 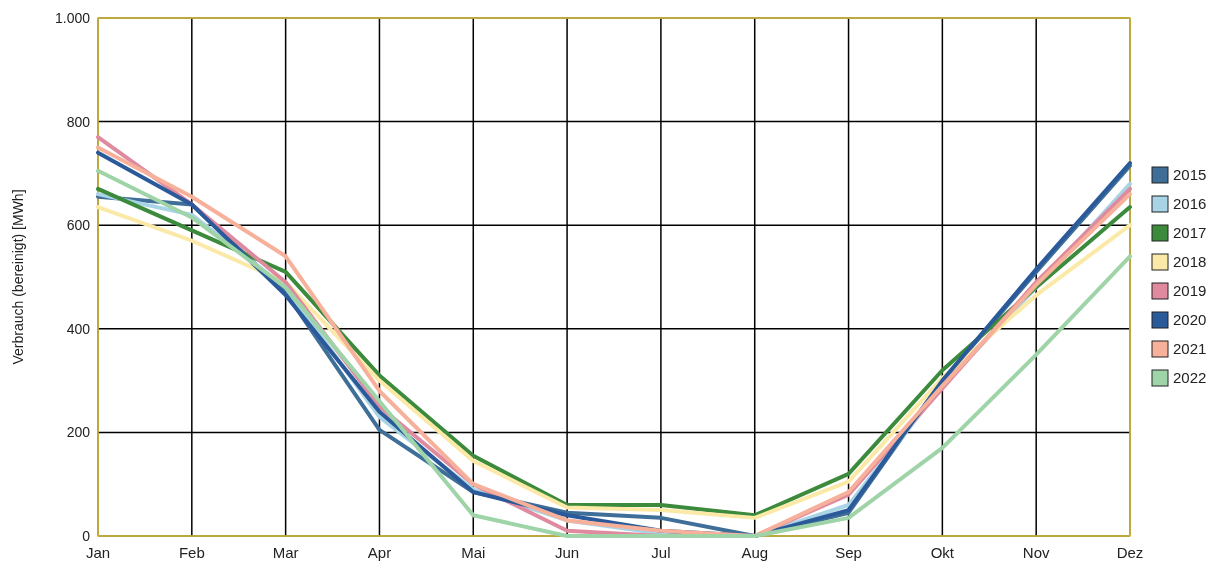 What do you see at coordinates (78, 121) in the screenshot?
I see `y-tick-label: 800` at bounding box center [78, 121].